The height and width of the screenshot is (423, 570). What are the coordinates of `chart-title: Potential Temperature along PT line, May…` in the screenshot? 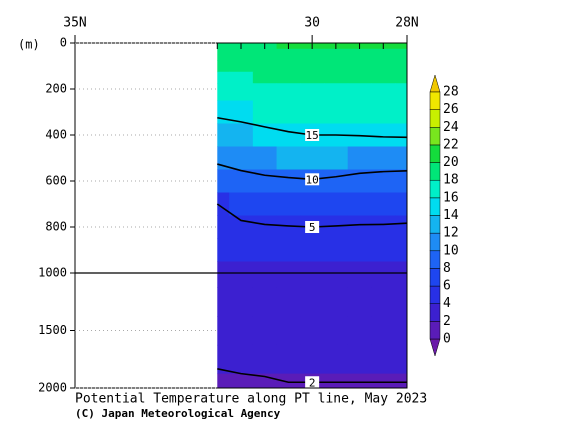 It's located at (251, 399).